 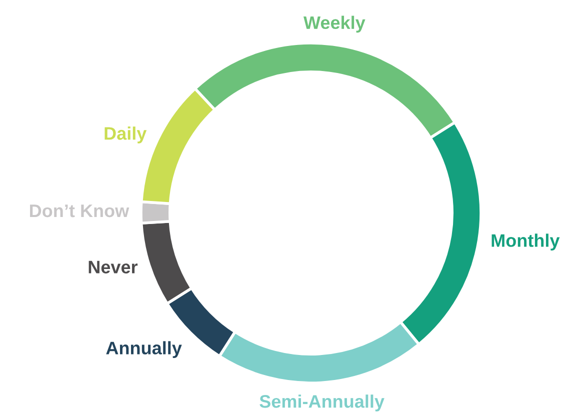 I want to click on slice-label: Monthly, so click(x=526, y=242).